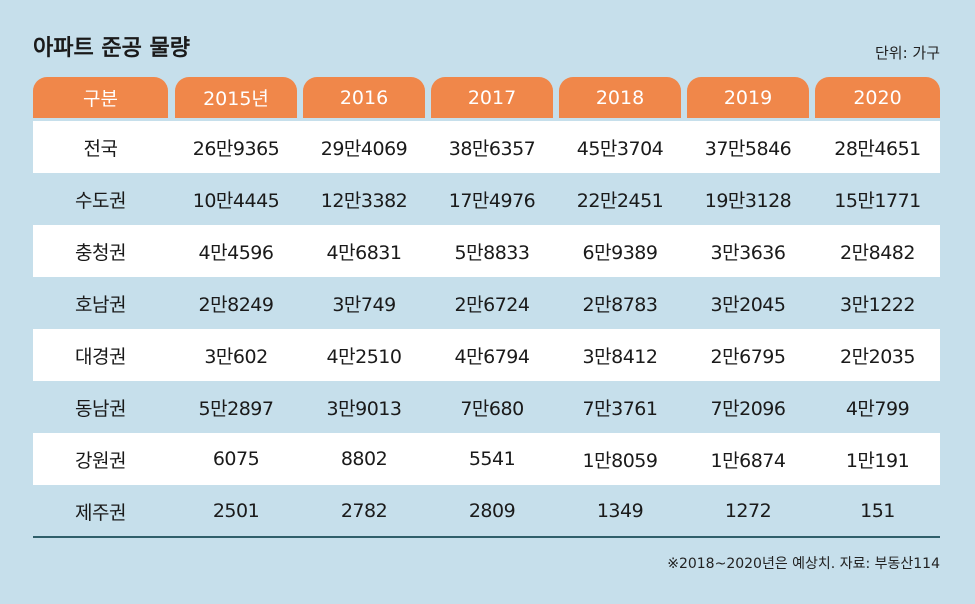 The width and height of the screenshot is (975, 604). What do you see at coordinates (364, 511) in the screenshot?
I see `table-cell: 2782` at bounding box center [364, 511].